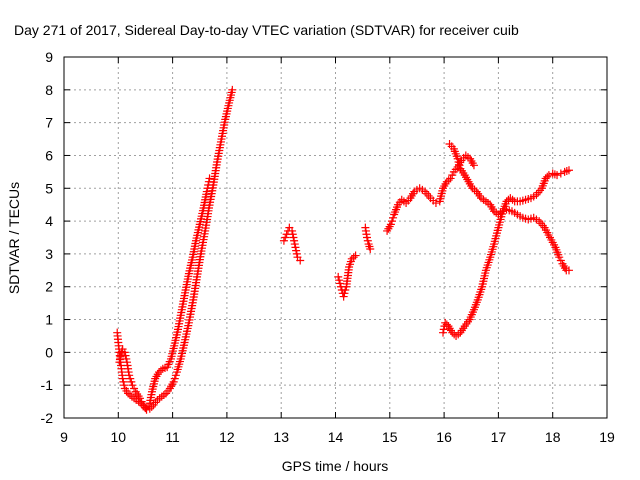 Image resolution: width=640 pixels, height=480 pixels. Describe the element at coordinates (49, 221) in the screenshot. I see `y-tick-label: 4` at that location.